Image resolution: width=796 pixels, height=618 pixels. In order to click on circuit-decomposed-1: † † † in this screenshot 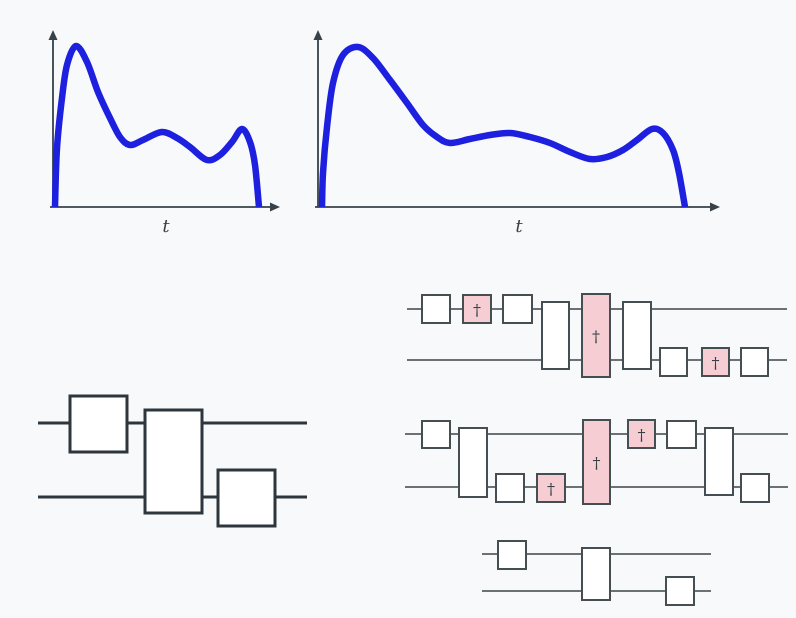, I will do `click(597, 335)`.